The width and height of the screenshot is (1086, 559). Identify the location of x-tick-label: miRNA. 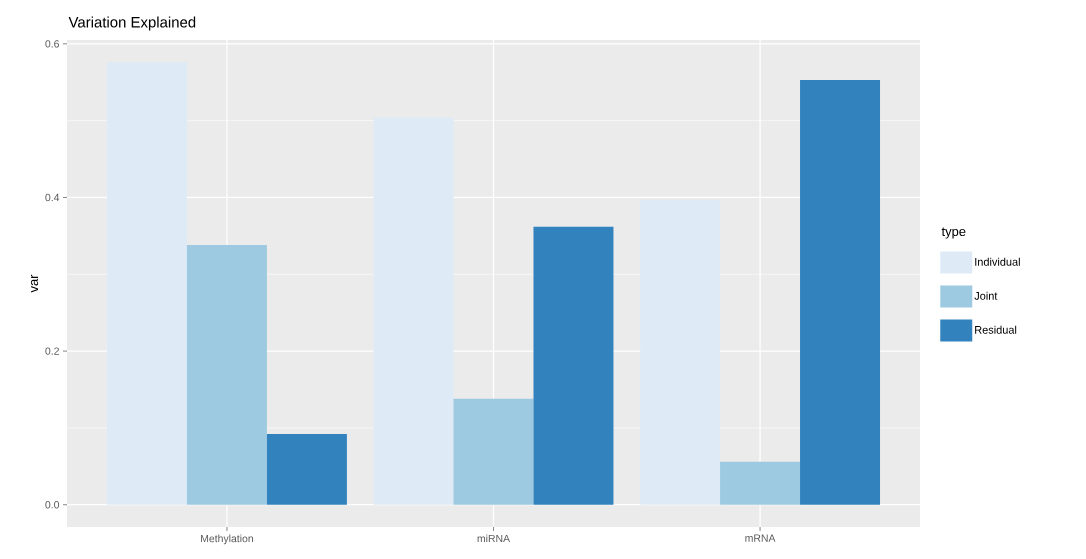
(494, 538).